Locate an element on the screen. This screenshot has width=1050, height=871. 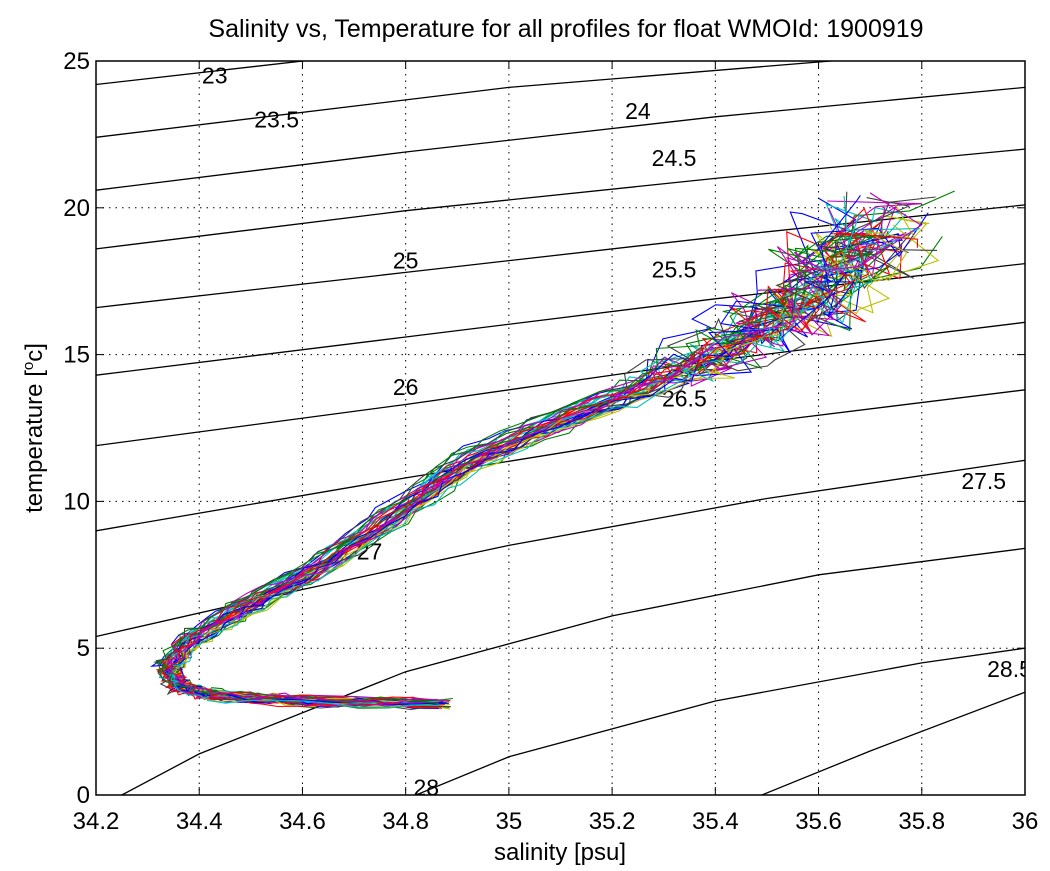
x-tick-label: 34.4 is located at coordinates (199, 821).